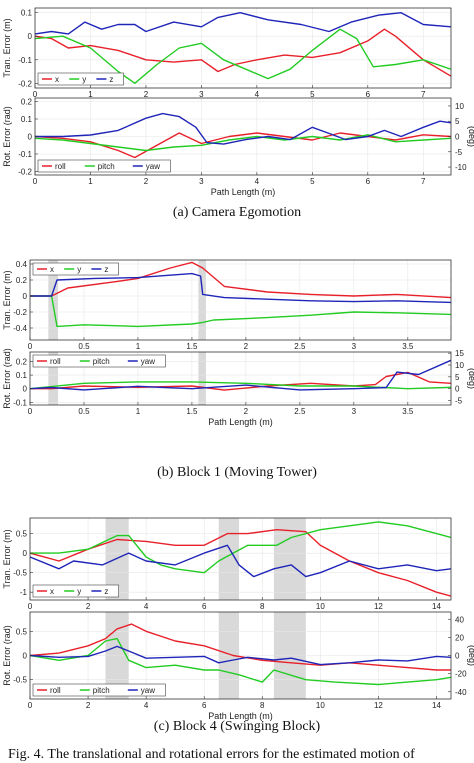 This screenshot has height=763, width=474. Describe the element at coordinates (459, 619) in the screenshot. I see `y2-tick-label: 40` at that location.